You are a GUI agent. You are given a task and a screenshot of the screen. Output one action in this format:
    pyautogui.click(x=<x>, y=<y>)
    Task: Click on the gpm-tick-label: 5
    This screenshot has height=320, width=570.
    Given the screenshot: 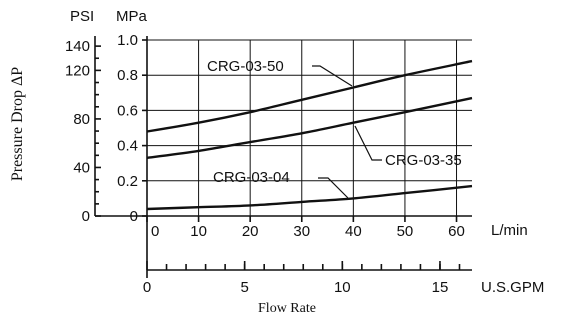 What is the action you would take?
    pyautogui.click(x=244, y=287)
    